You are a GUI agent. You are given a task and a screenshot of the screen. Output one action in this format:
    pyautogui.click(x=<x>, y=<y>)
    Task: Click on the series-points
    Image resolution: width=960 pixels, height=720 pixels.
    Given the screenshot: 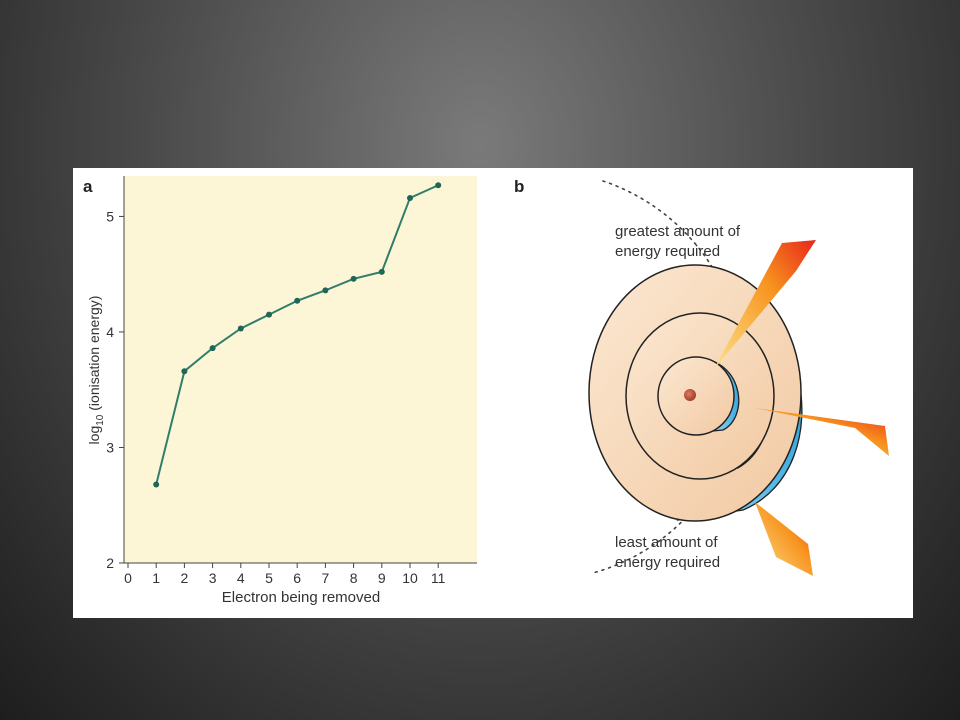 What is the action you would take?
    pyautogui.click(x=297, y=335)
    